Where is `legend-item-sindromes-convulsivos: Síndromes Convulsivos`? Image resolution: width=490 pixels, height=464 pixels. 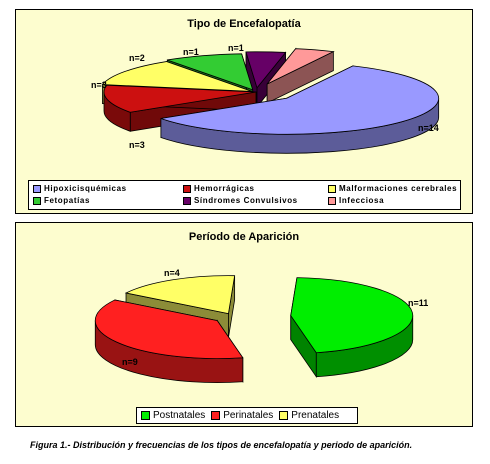
legend-item-sindromes-convulsivos: Síndromes Convulsivos is located at coordinates (255, 200).